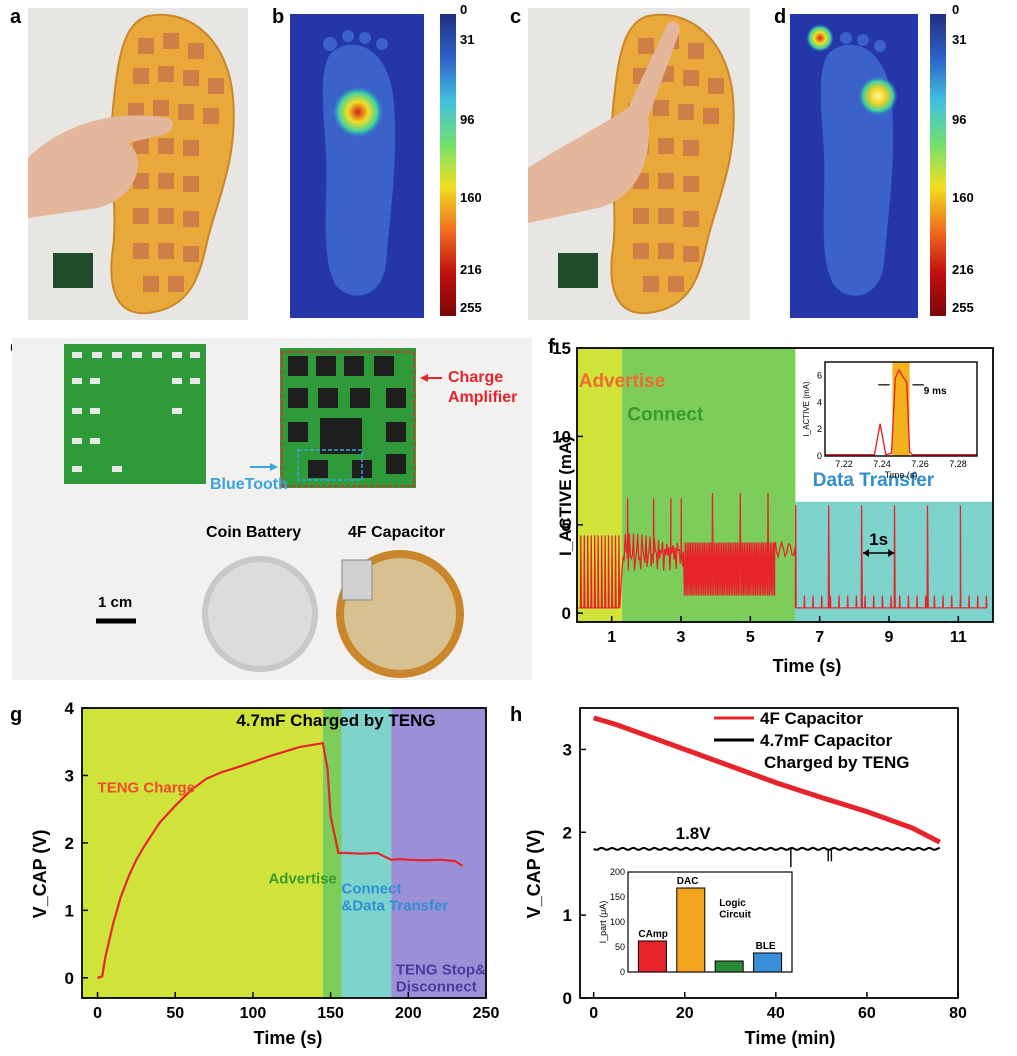 This screenshot has width=1017, height=1056. I want to click on h-legend-label-4f: 4F Capacitor, so click(811, 718).